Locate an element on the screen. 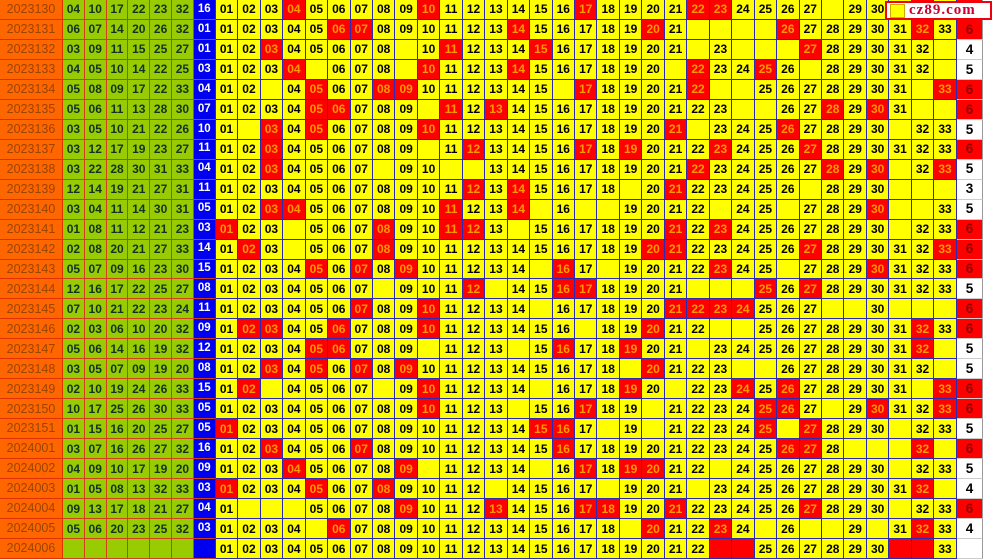 This screenshot has height=559, width=994. period-cell: 2023130 is located at coordinates (31, 10).